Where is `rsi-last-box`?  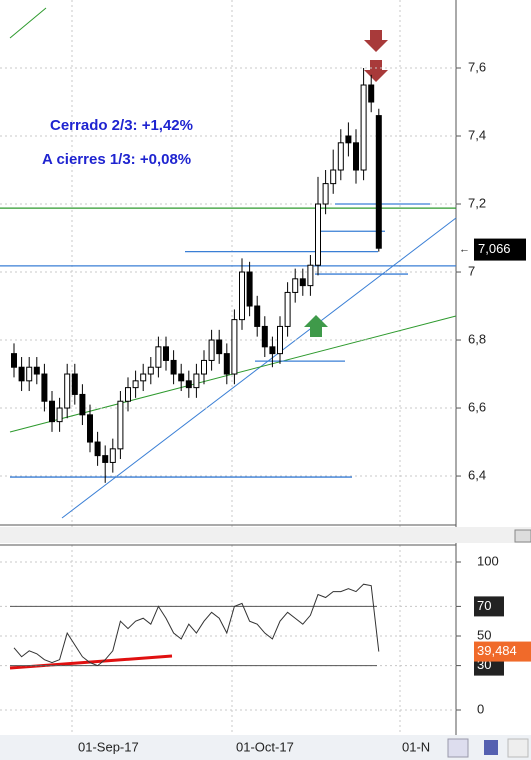 rsi-last-box is located at coordinates (502, 651).